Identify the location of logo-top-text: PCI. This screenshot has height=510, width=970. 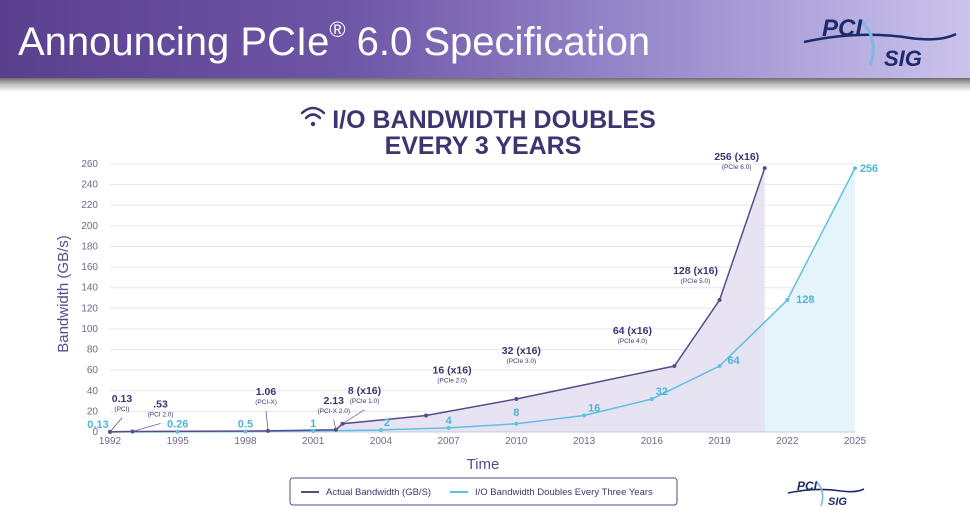
(842, 28).